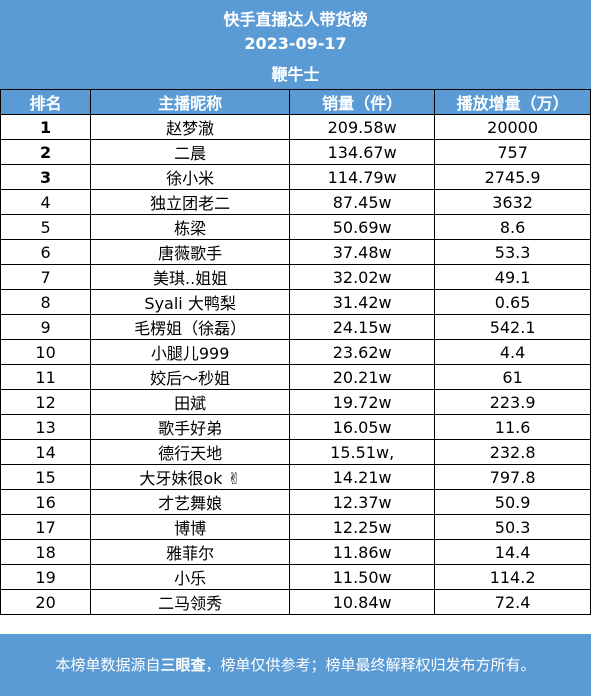  What do you see at coordinates (190, 527) in the screenshot?
I see `name-cell: 博博` at bounding box center [190, 527].